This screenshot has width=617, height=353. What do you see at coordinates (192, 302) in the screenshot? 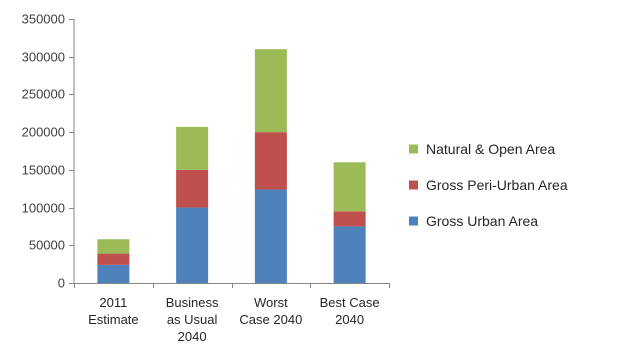
I see `x-category-label-line: Business` at bounding box center [192, 302].